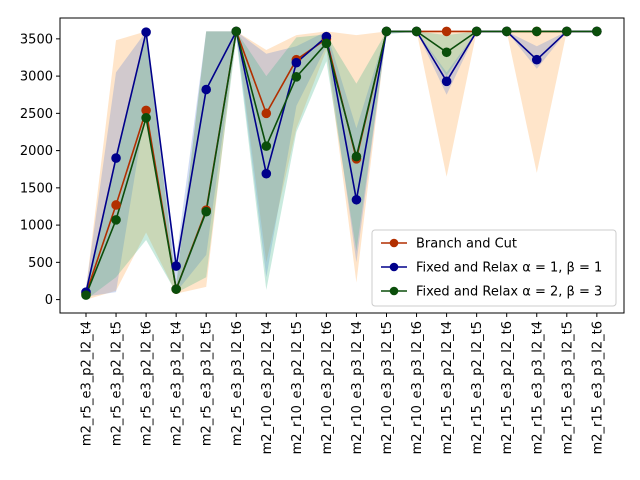 Image resolution: width=640 pixels, height=480 pixels. Describe the element at coordinates (117, 383) in the screenshot. I see `x-tick-label: m2_r5_e3_p2_l2_t5` at that location.